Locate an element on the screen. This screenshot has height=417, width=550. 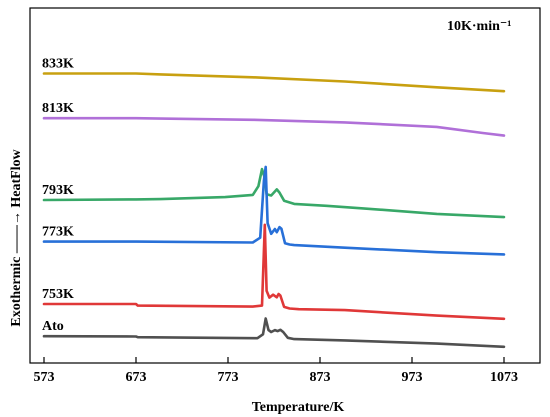
x-axis-title: Temperature/K is located at coordinates (298, 407).